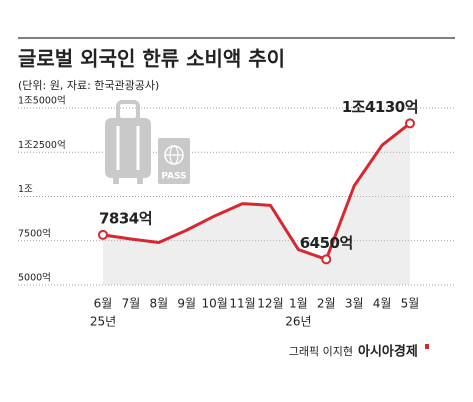  Describe the element at coordinates (131, 304) in the screenshot. I see `x-tick-label: 7월` at that location.